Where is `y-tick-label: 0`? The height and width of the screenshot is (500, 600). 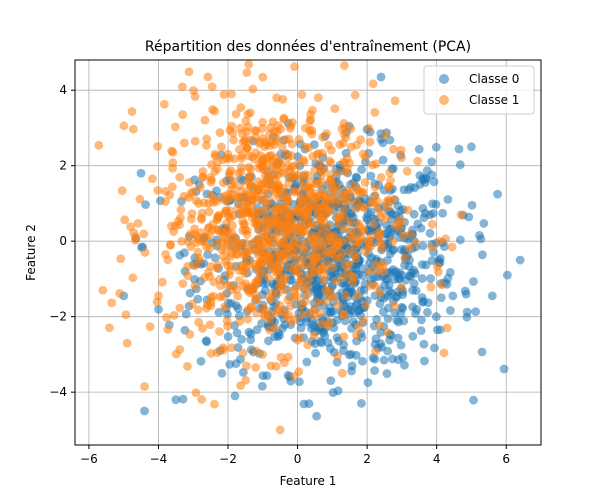 y-tick-label: 0 is located at coordinates (63, 241).